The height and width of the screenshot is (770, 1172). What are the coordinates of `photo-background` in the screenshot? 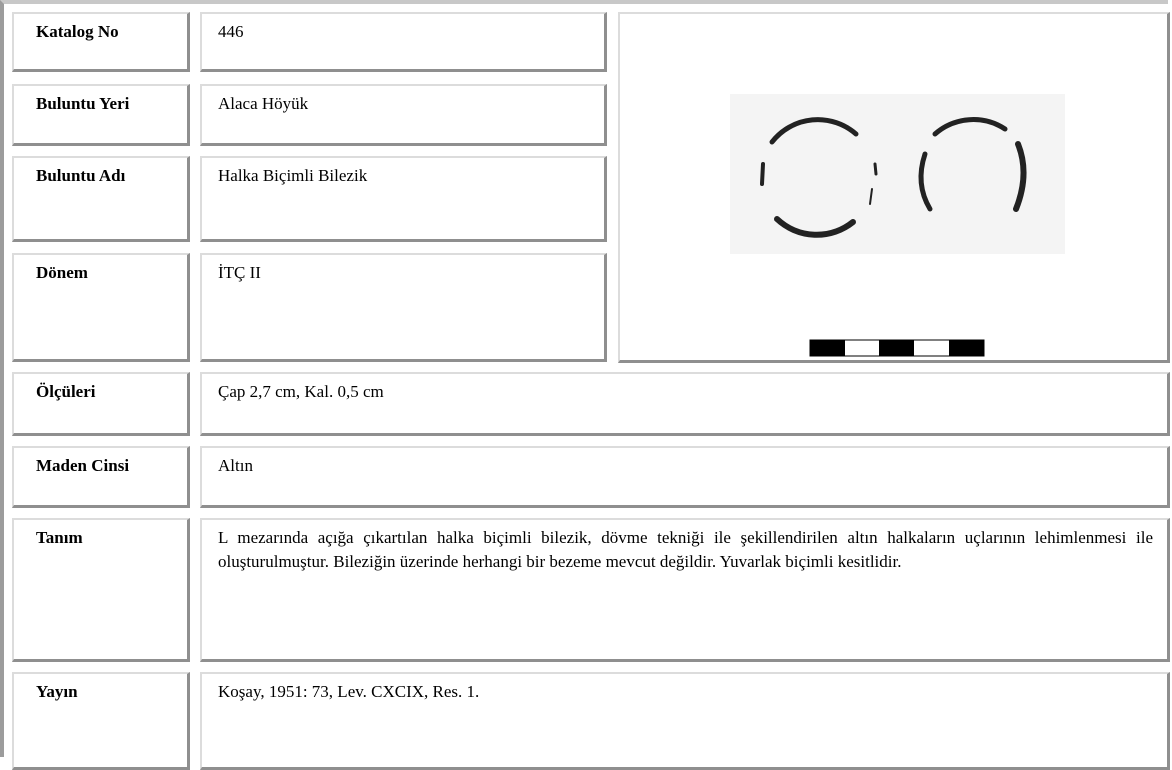 It's located at (897, 174).